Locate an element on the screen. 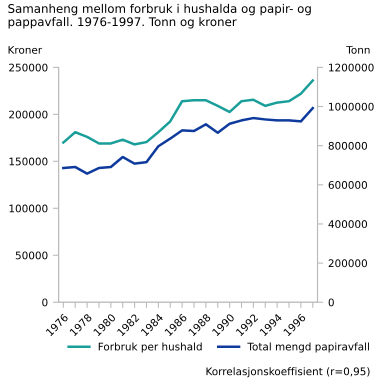  y2-tick-label: 400000 is located at coordinates (348, 224).